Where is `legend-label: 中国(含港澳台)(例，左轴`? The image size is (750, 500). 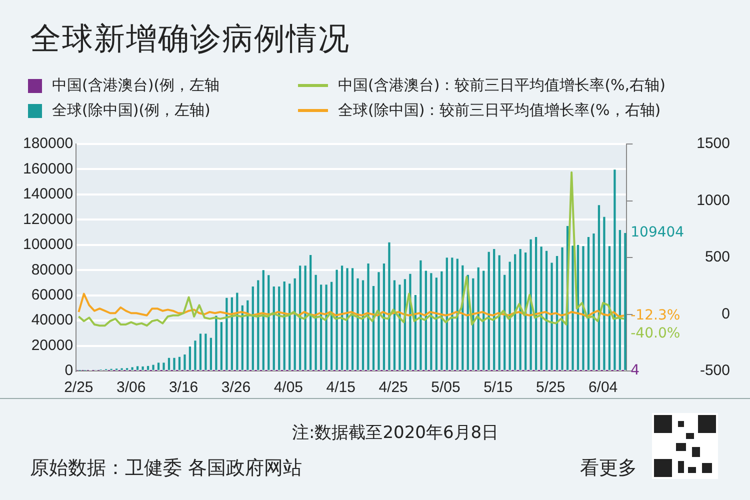
legend-label: 中国(含港澳台)(例，左轴 is located at coordinates (136, 85).